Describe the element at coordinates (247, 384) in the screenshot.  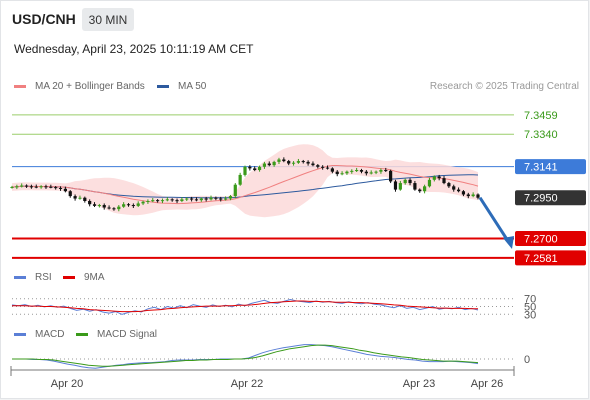
I see `x-tick-label: Apr 22` at that location.